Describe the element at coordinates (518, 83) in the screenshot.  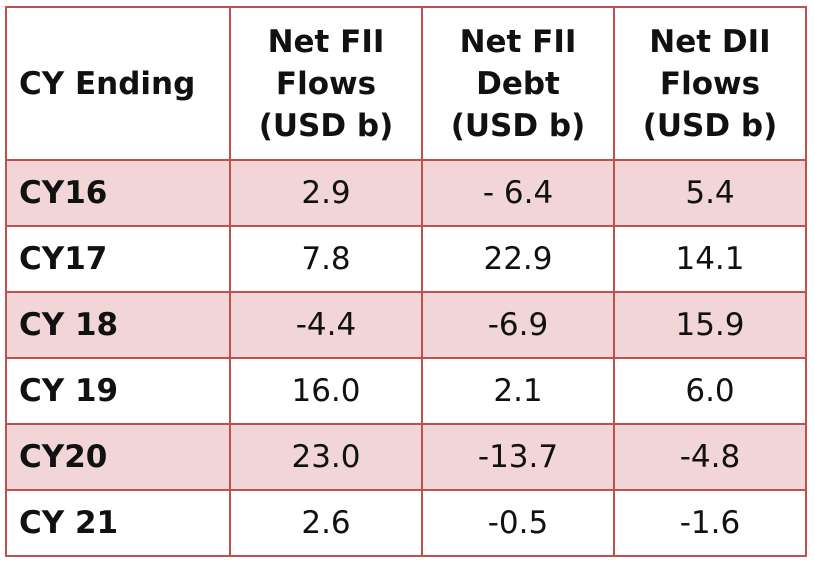
I see `header-net-fii-debt: Net FII Debt (USD b)` at that location.